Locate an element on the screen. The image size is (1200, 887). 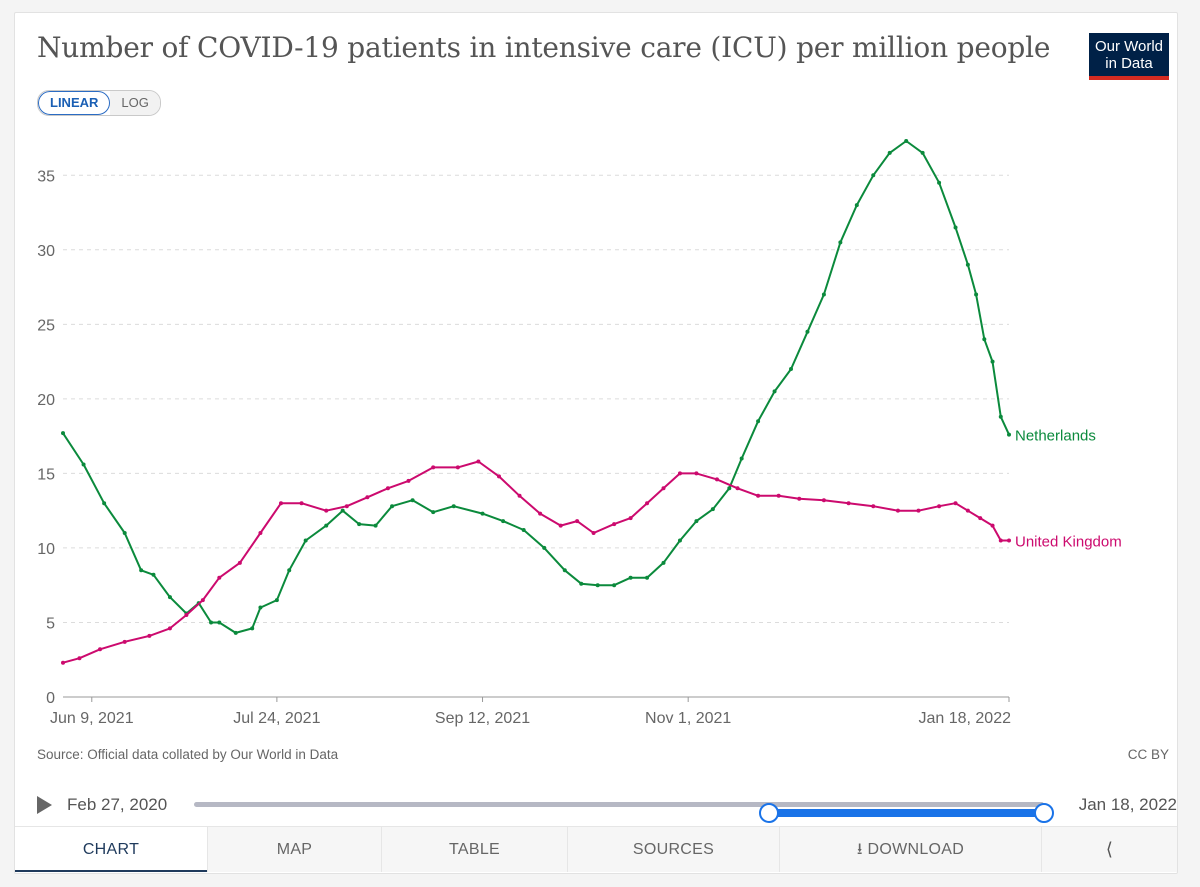
license-label: CC BY is located at coordinates (1148, 754).